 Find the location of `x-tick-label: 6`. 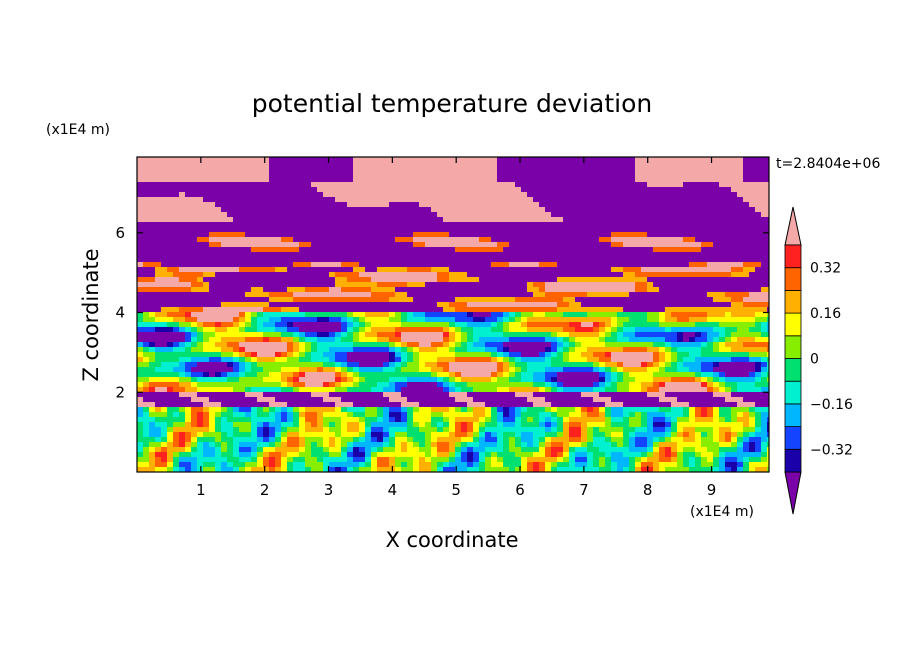

x-tick-label: 6 is located at coordinates (520, 490).